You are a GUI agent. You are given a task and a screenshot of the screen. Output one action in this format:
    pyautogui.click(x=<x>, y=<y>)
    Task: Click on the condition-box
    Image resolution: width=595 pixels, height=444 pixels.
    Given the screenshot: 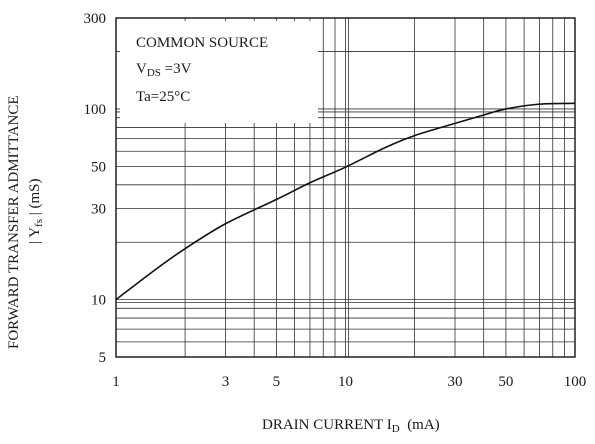 What is the action you would take?
    pyautogui.click(x=219, y=72)
    